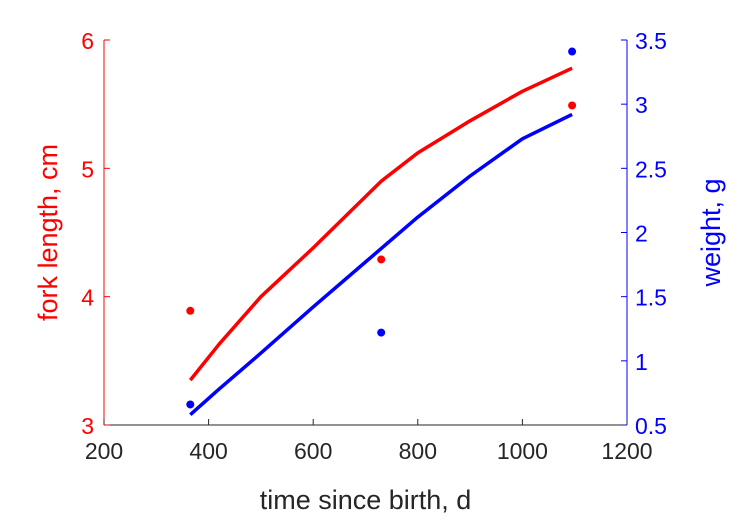 This screenshot has width=729, height=521. What do you see at coordinates (104, 451) in the screenshot?
I see `x-tick-label: 200` at bounding box center [104, 451].